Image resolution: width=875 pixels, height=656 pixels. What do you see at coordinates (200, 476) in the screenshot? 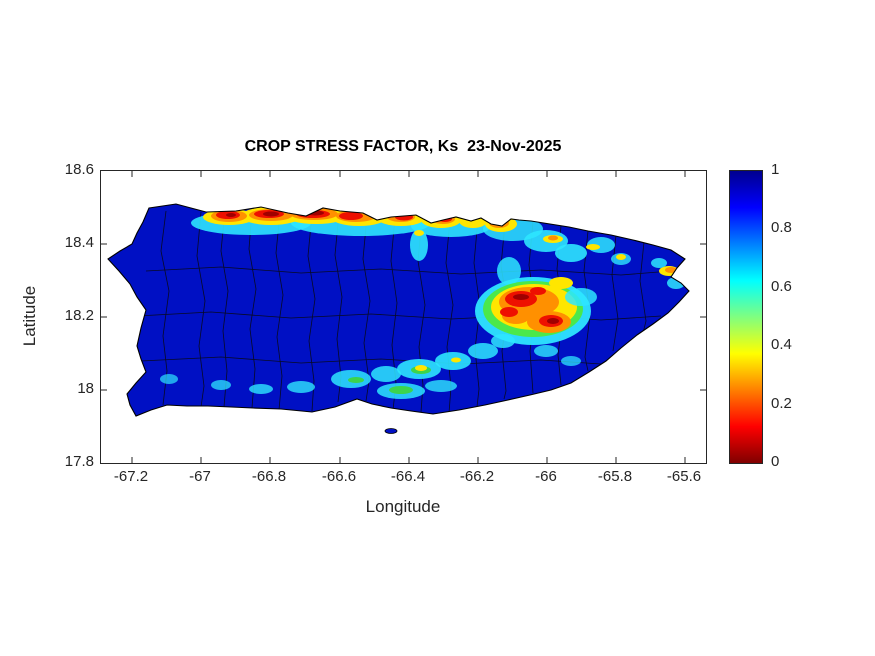
I see `x-tick-label: -67` at bounding box center [200, 476].